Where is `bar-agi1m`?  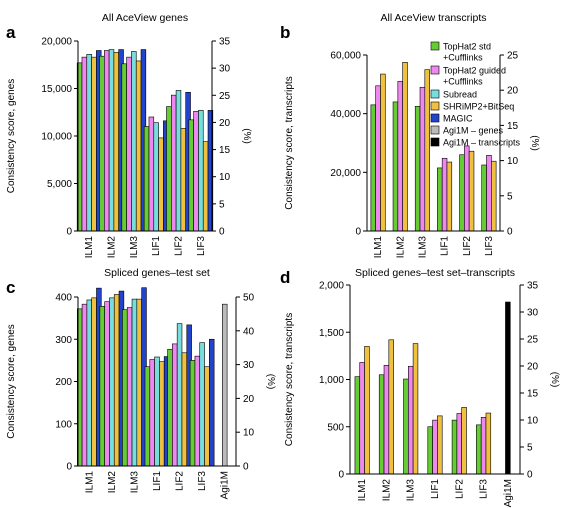
bar-agi1m is located at coordinates (225, 385).